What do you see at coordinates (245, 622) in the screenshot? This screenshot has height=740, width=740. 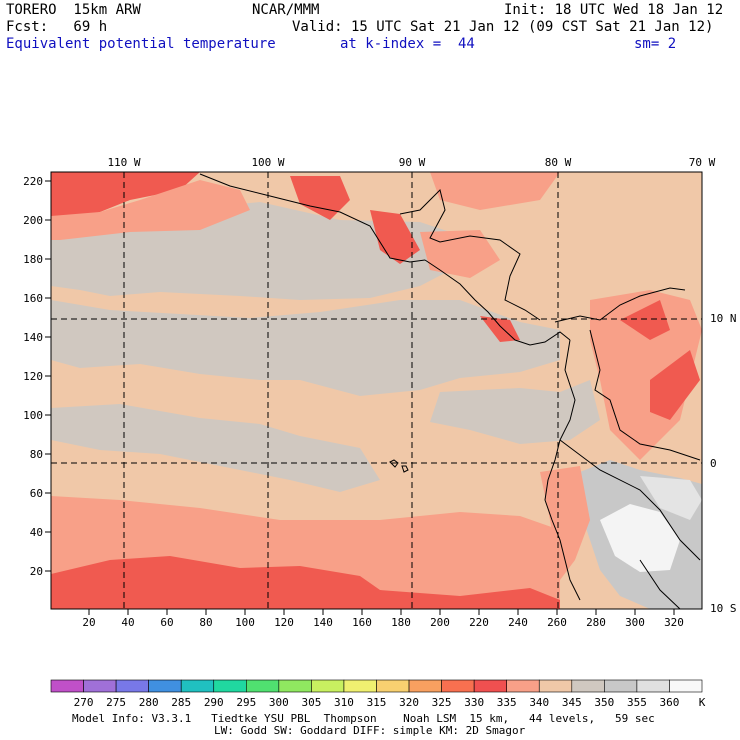 I see `x-tick-label: 100` at bounding box center [245, 622].